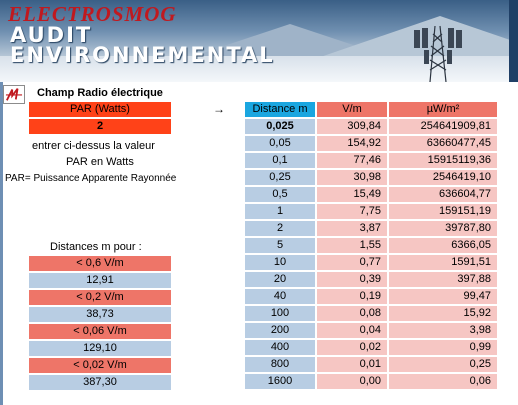  I want to click on threshold-distance: 129,10, so click(100, 348).